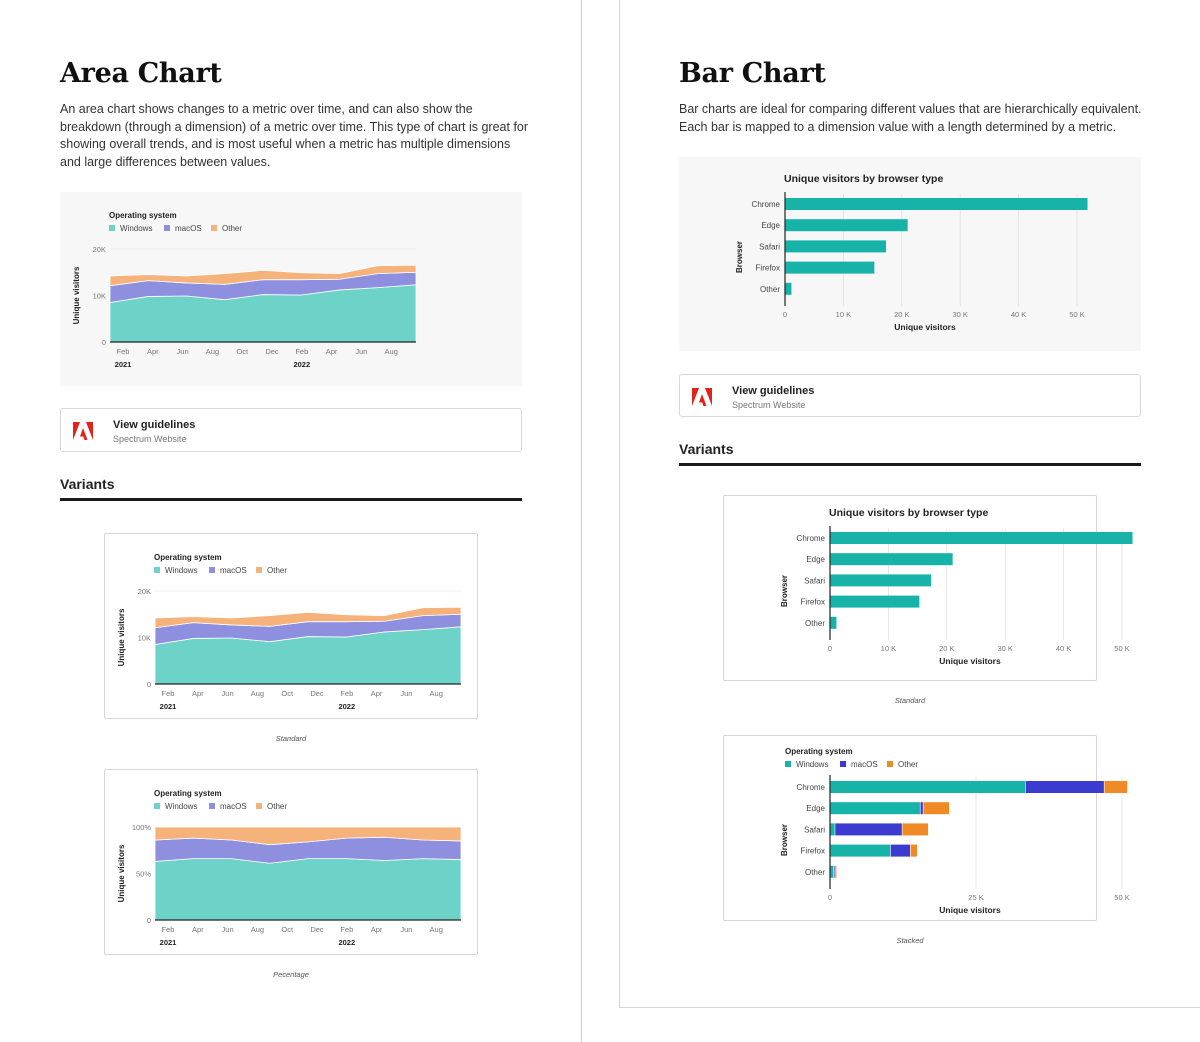 This screenshot has height=1042, width=1200. What do you see at coordinates (144, 591) in the screenshot?
I see `y-tick-label: 20K` at bounding box center [144, 591].